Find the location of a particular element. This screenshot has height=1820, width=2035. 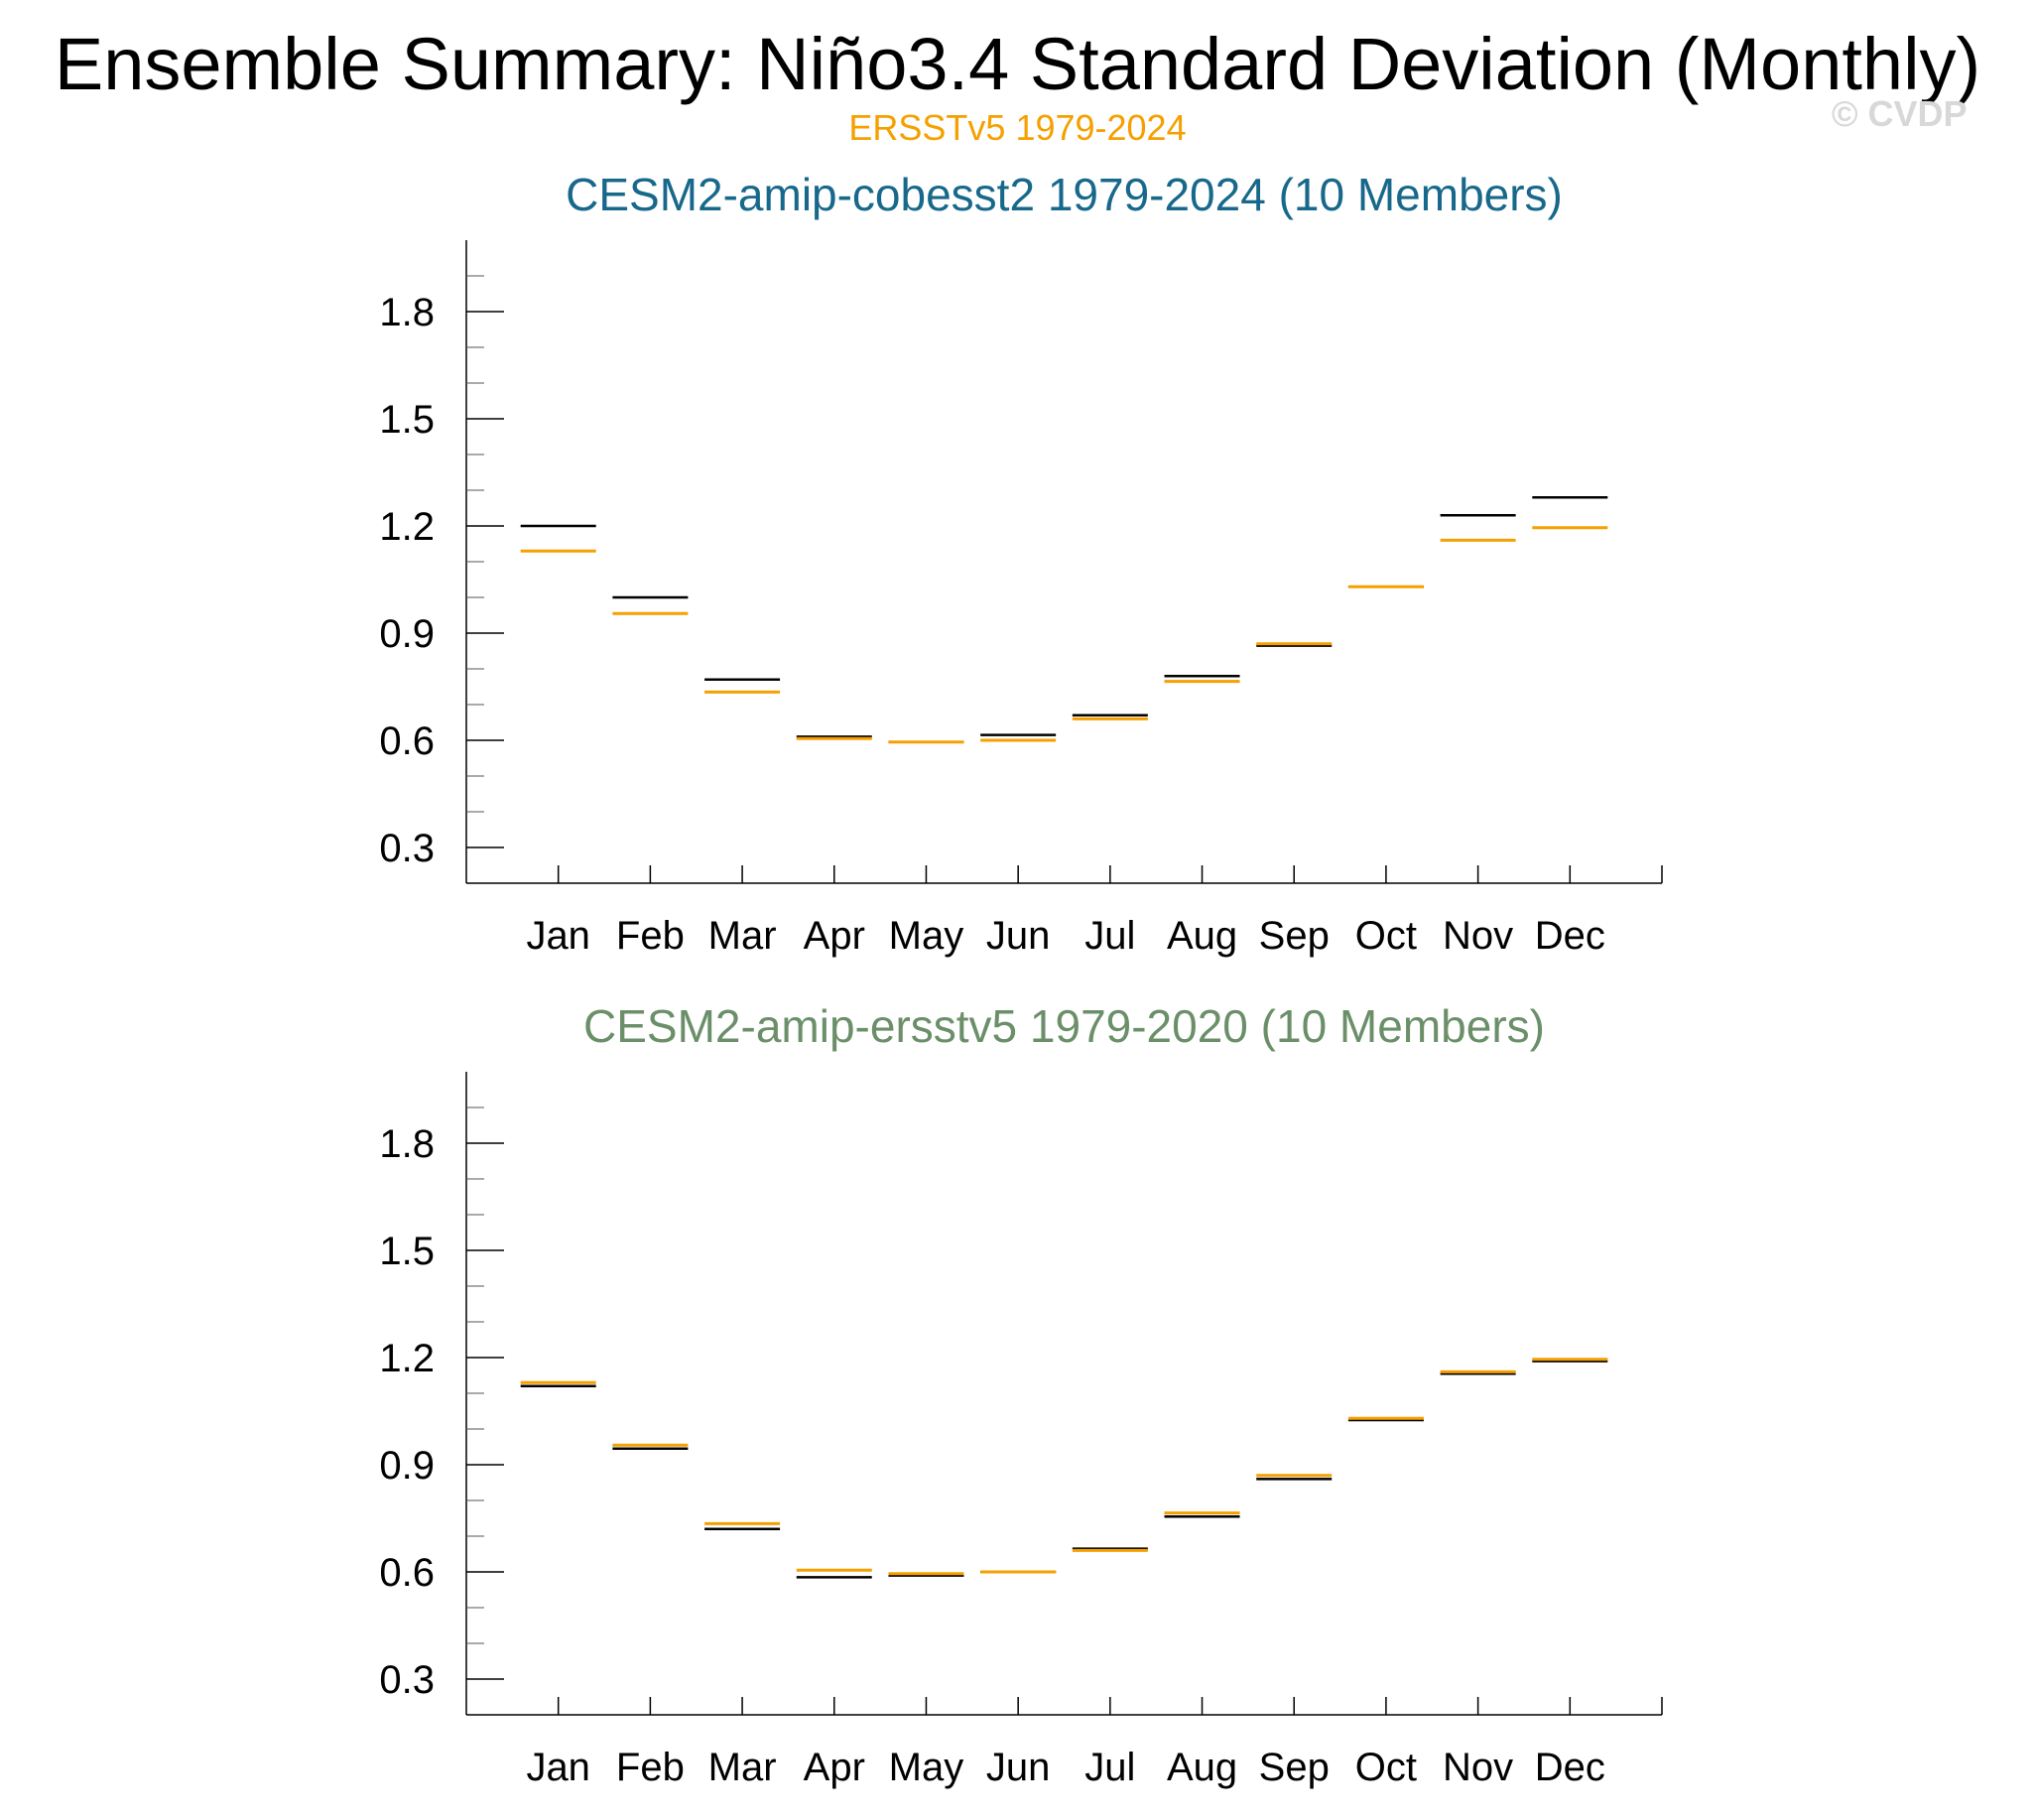

figure-subtitle: ERSSTv5 1979-2024 is located at coordinates (1017, 127).